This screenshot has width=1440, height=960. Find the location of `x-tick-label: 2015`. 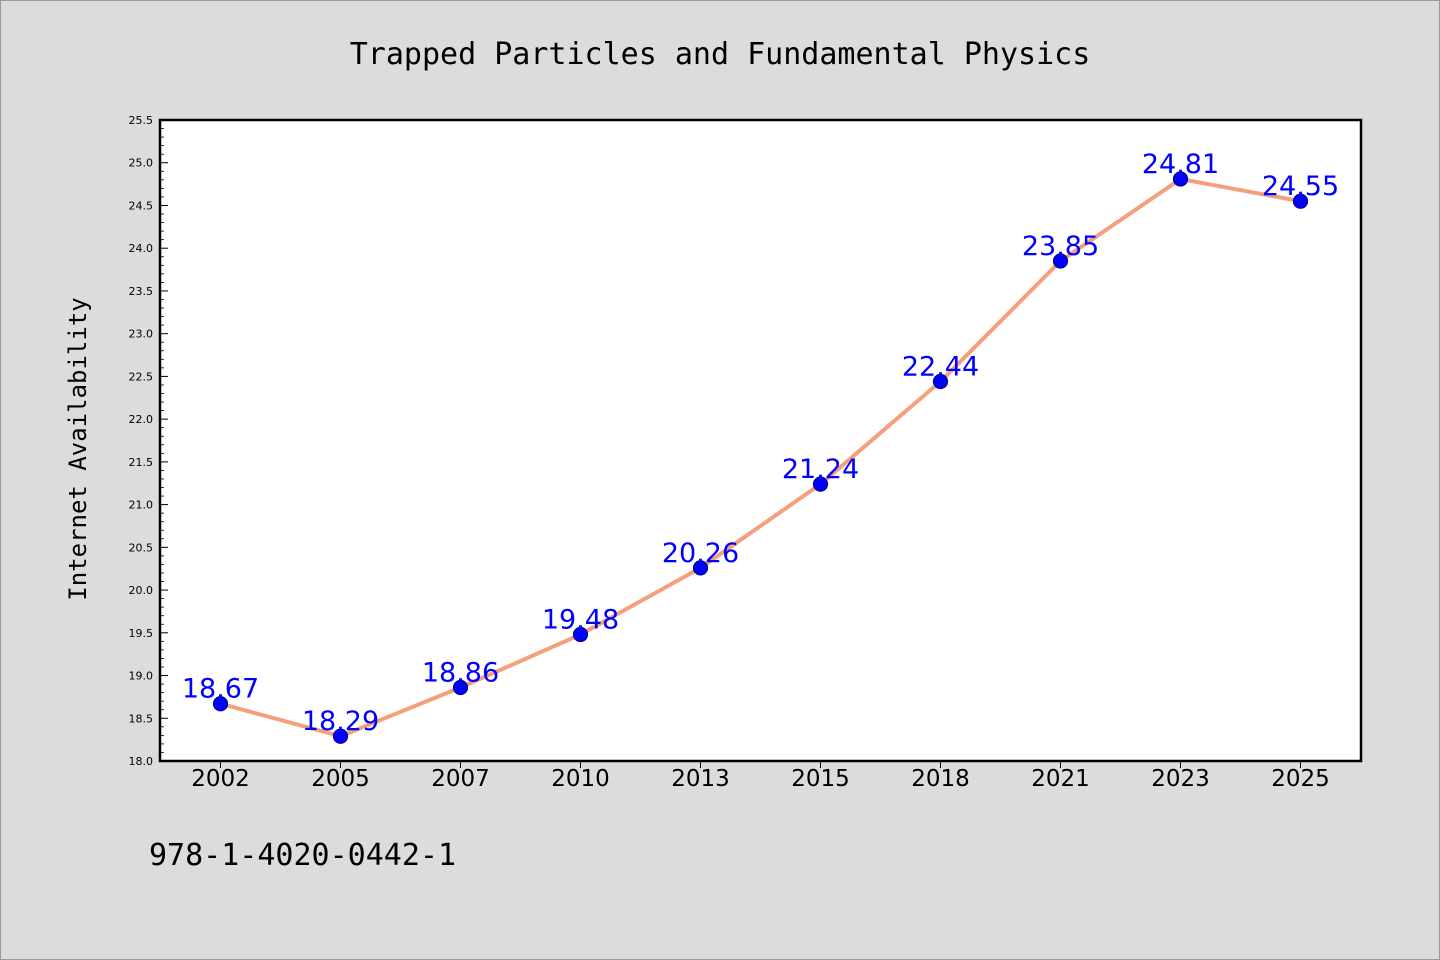

x-tick-label: 2015 is located at coordinates (820, 779).